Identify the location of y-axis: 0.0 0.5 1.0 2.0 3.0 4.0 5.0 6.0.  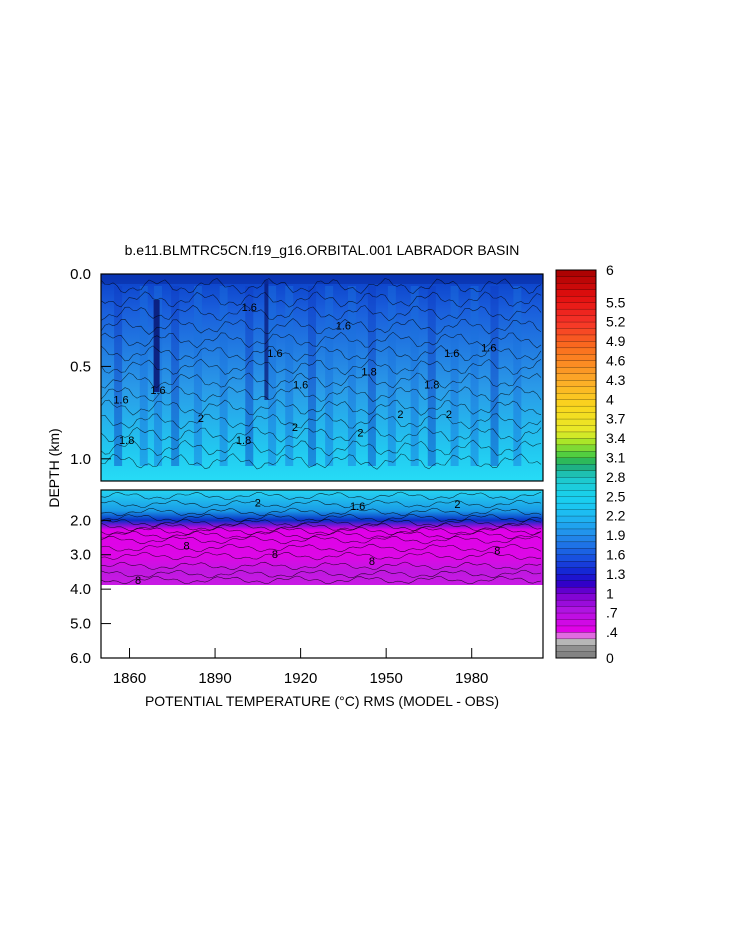
(90, 466).